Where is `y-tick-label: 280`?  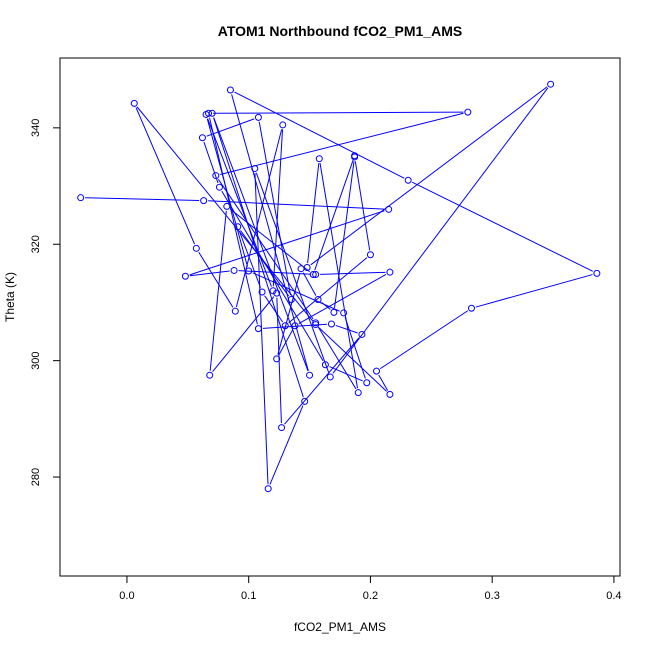
y-tick-label: 280 is located at coordinates (36, 477).